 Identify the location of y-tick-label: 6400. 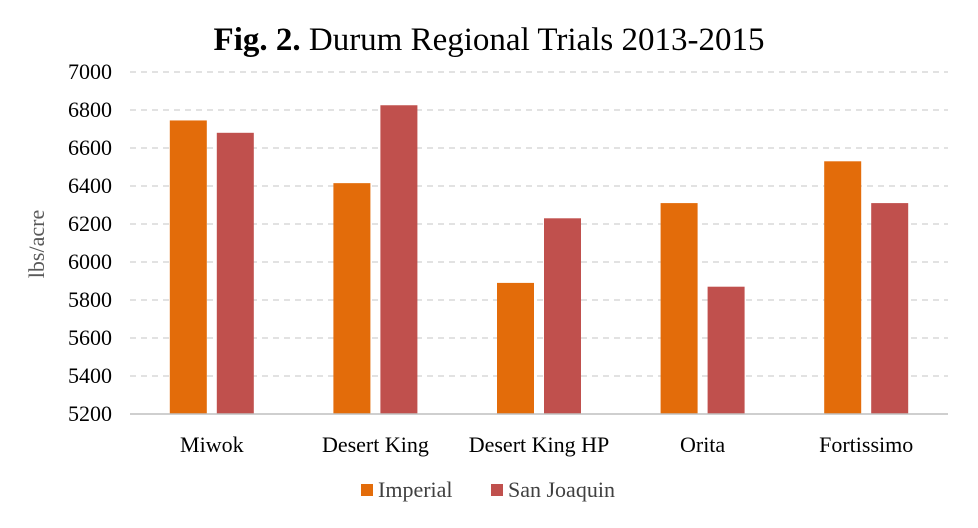
(90, 185).